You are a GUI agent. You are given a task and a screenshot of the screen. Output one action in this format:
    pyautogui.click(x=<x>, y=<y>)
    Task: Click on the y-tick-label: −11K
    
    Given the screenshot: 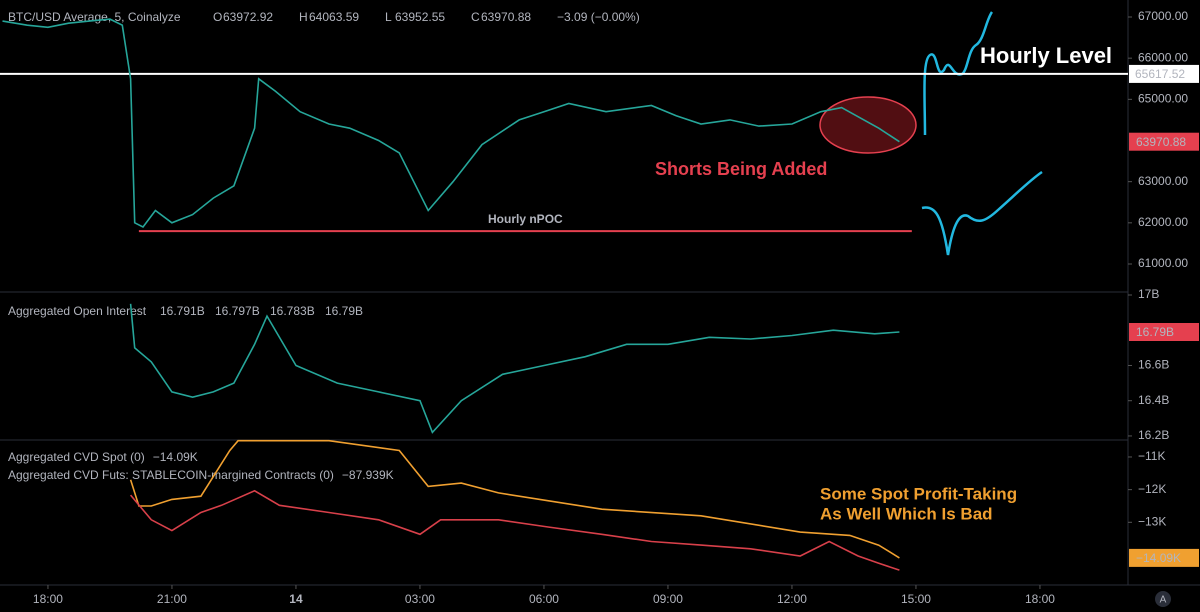 What is the action you would take?
    pyautogui.click(x=1151, y=456)
    